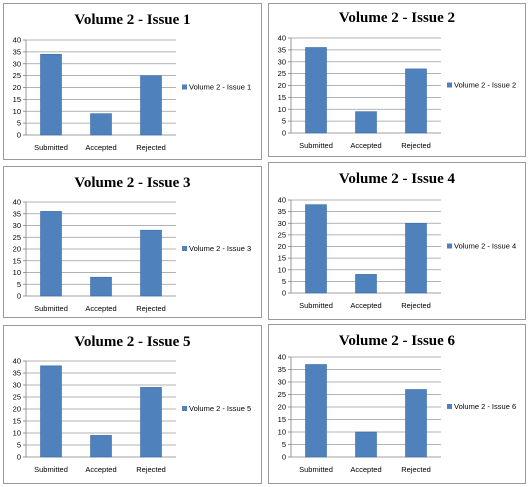 This screenshot has height=487, width=529. I want to click on chart-title: Volume 2 - Issue 3, so click(132, 183).